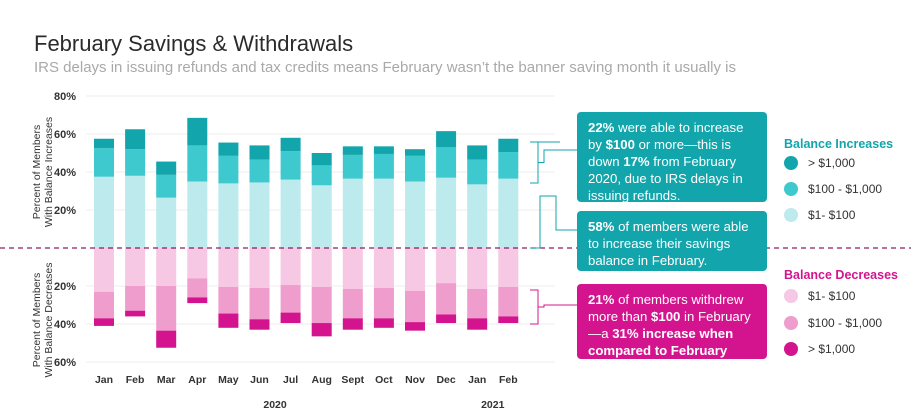  Describe the element at coordinates (791, 215) in the screenshot. I see `legend-swatch-inc-low` at that location.